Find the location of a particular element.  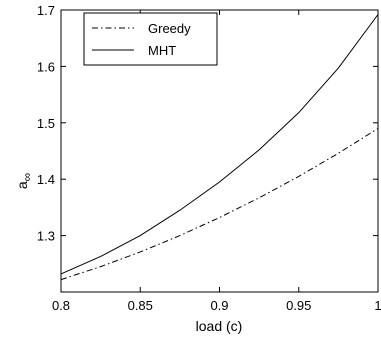

y-tick-label: 1.4 is located at coordinates (46, 179).